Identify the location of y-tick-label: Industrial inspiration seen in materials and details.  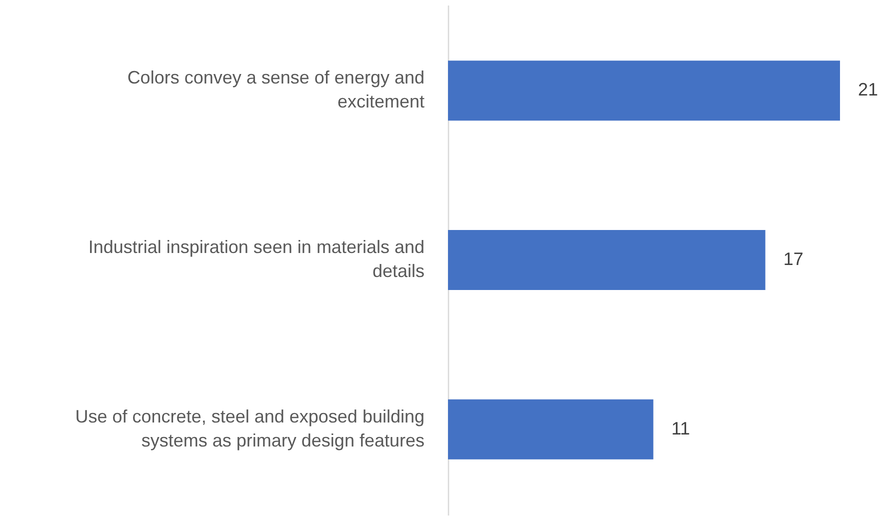
(256, 259).